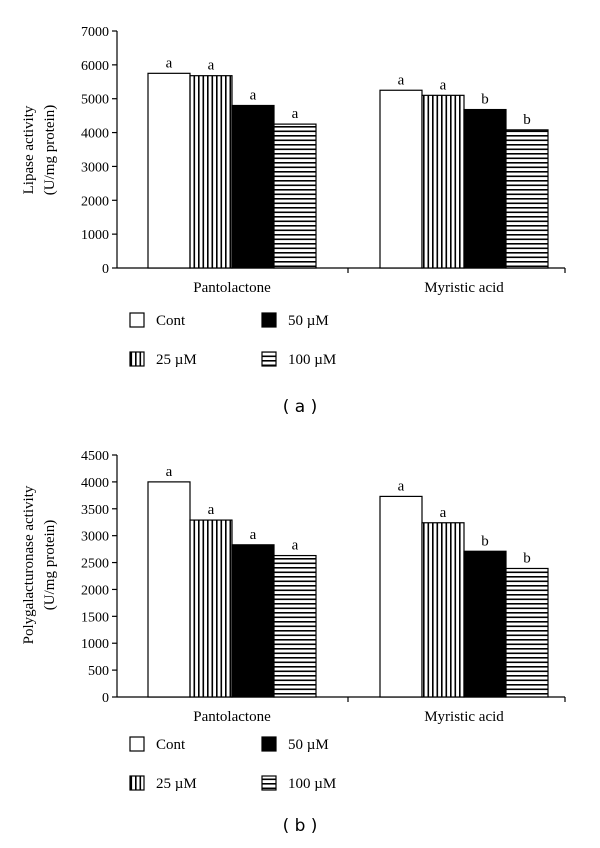 The width and height of the screenshot is (600, 848). Describe the element at coordinates (95, 617) in the screenshot. I see `y-tick-label: 1500` at that location.